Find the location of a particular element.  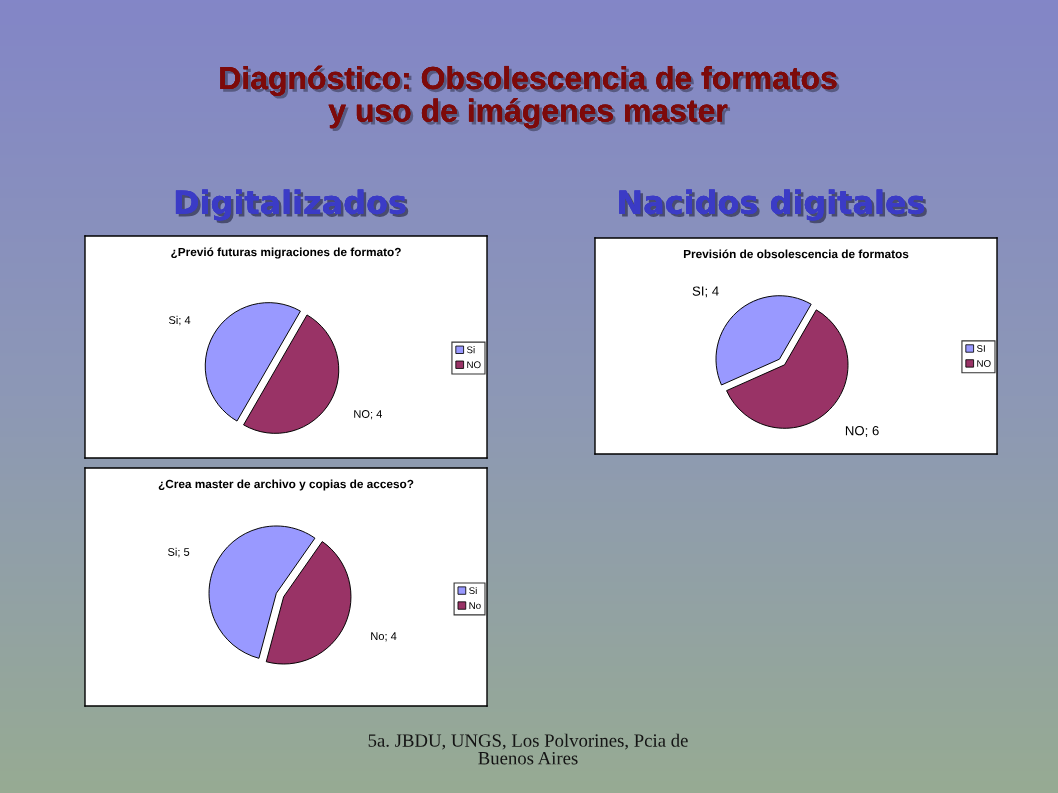

chart-title: Previsión de obsolescencia de formatos is located at coordinates (796, 254).